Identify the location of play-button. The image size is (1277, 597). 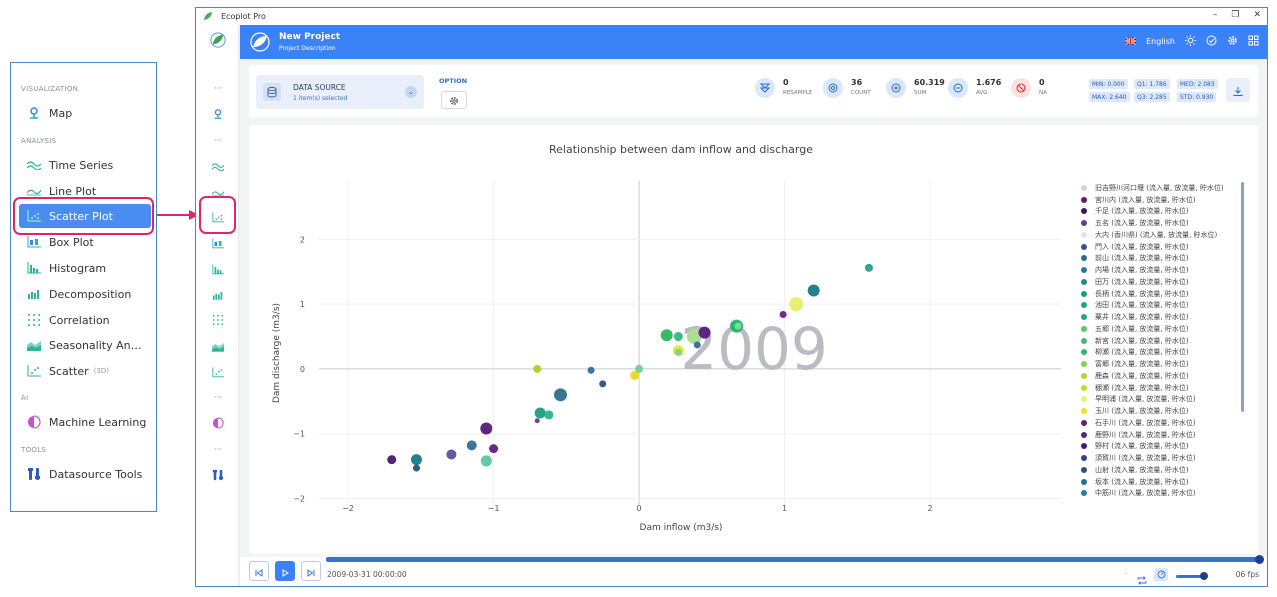
(285, 571).